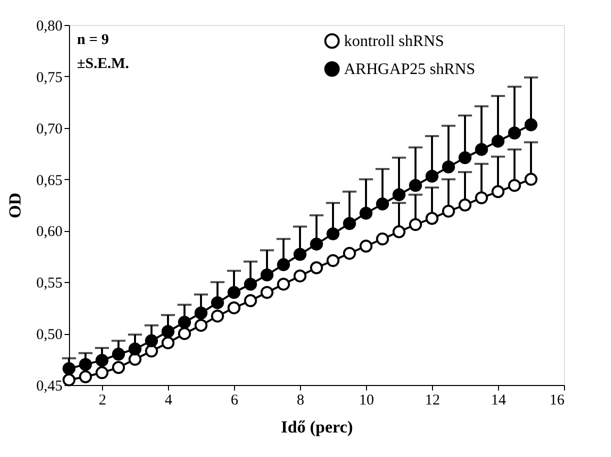  I want to click on annotation: n = 9, so click(93, 40).